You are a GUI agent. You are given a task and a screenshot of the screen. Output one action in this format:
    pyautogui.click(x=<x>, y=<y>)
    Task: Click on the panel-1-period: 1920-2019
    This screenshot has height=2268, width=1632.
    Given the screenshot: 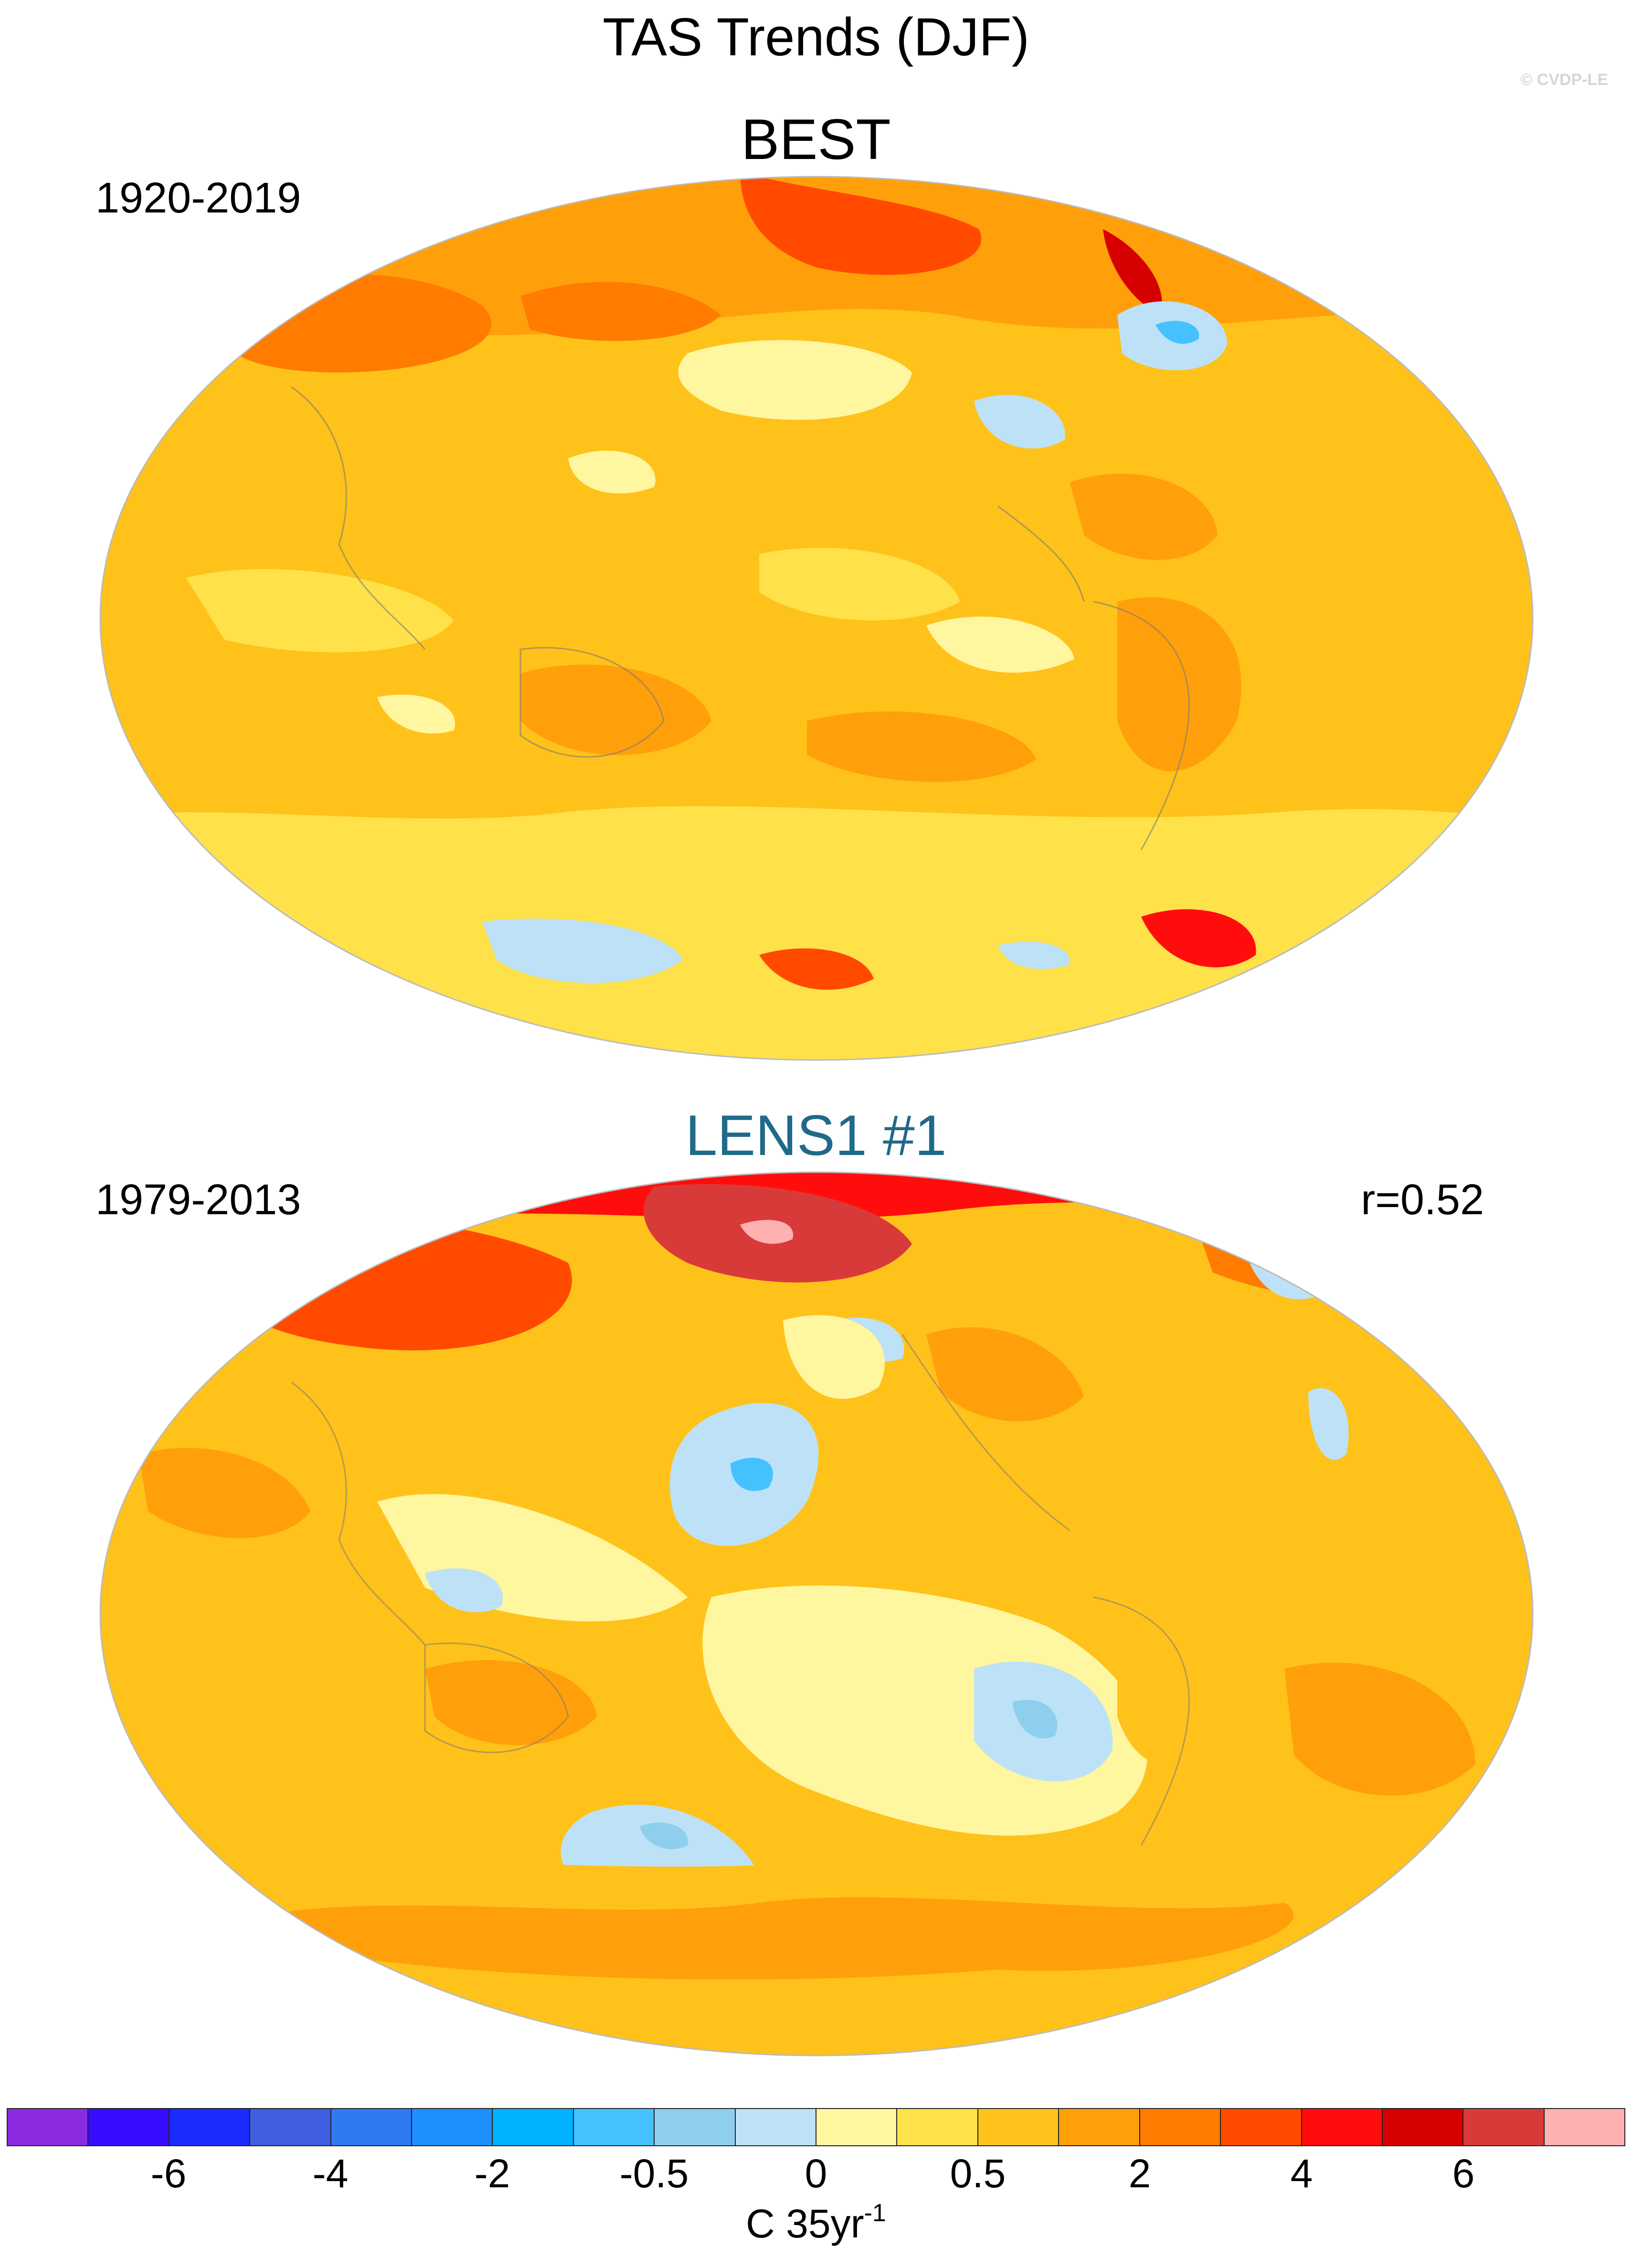 What is the action you would take?
    pyautogui.click(x=198, y=198)
    